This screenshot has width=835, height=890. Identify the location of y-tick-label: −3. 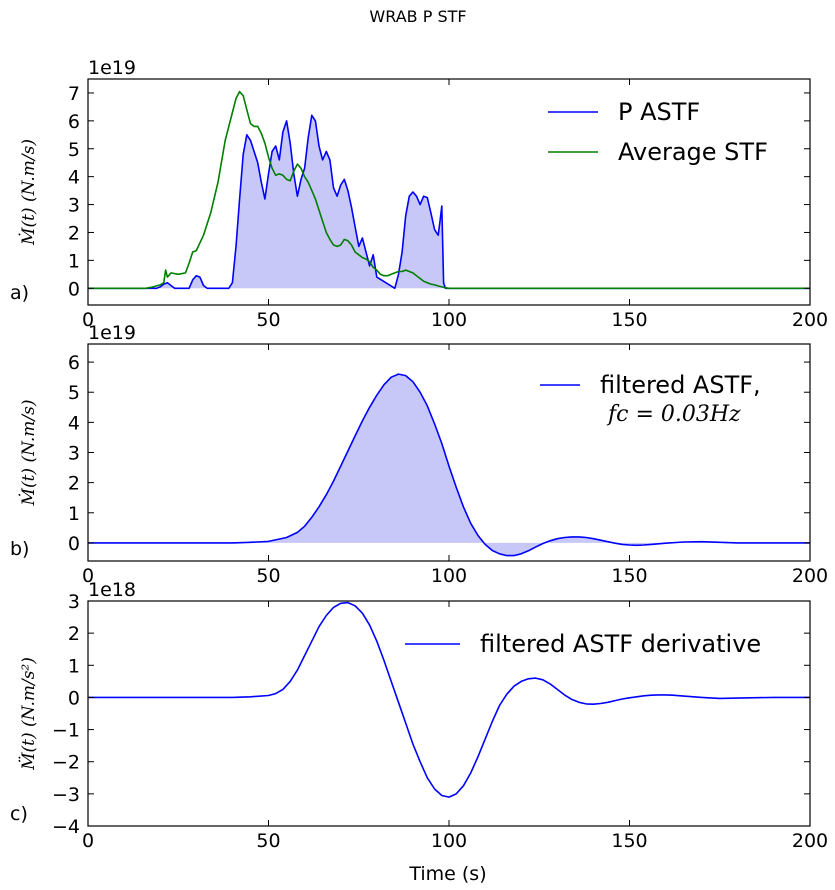
(66, 795).